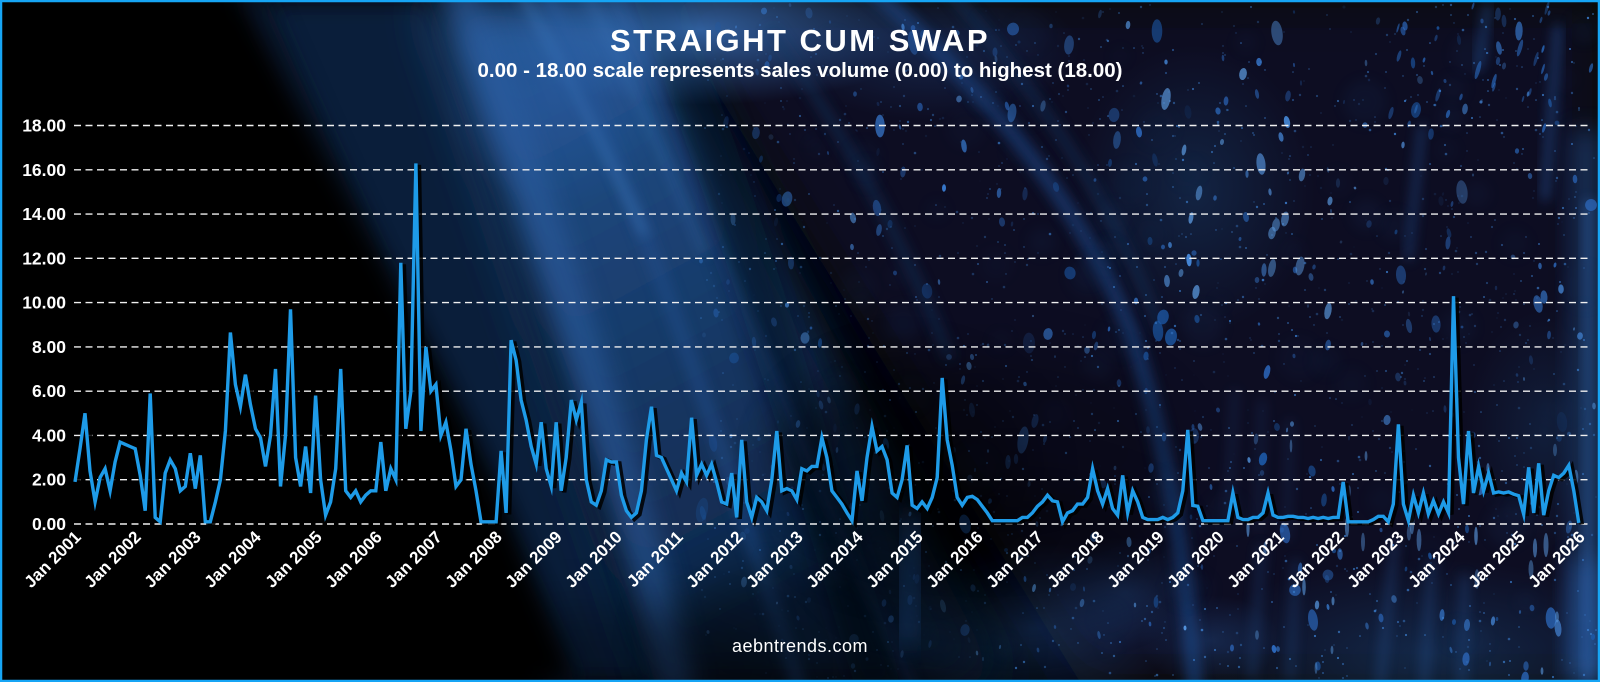 The image size is (1600, 682). What do you see at coordinates (44, 126) in the screenshot?
I see `svg-text: 18.00` at bounding box center [44, 126].